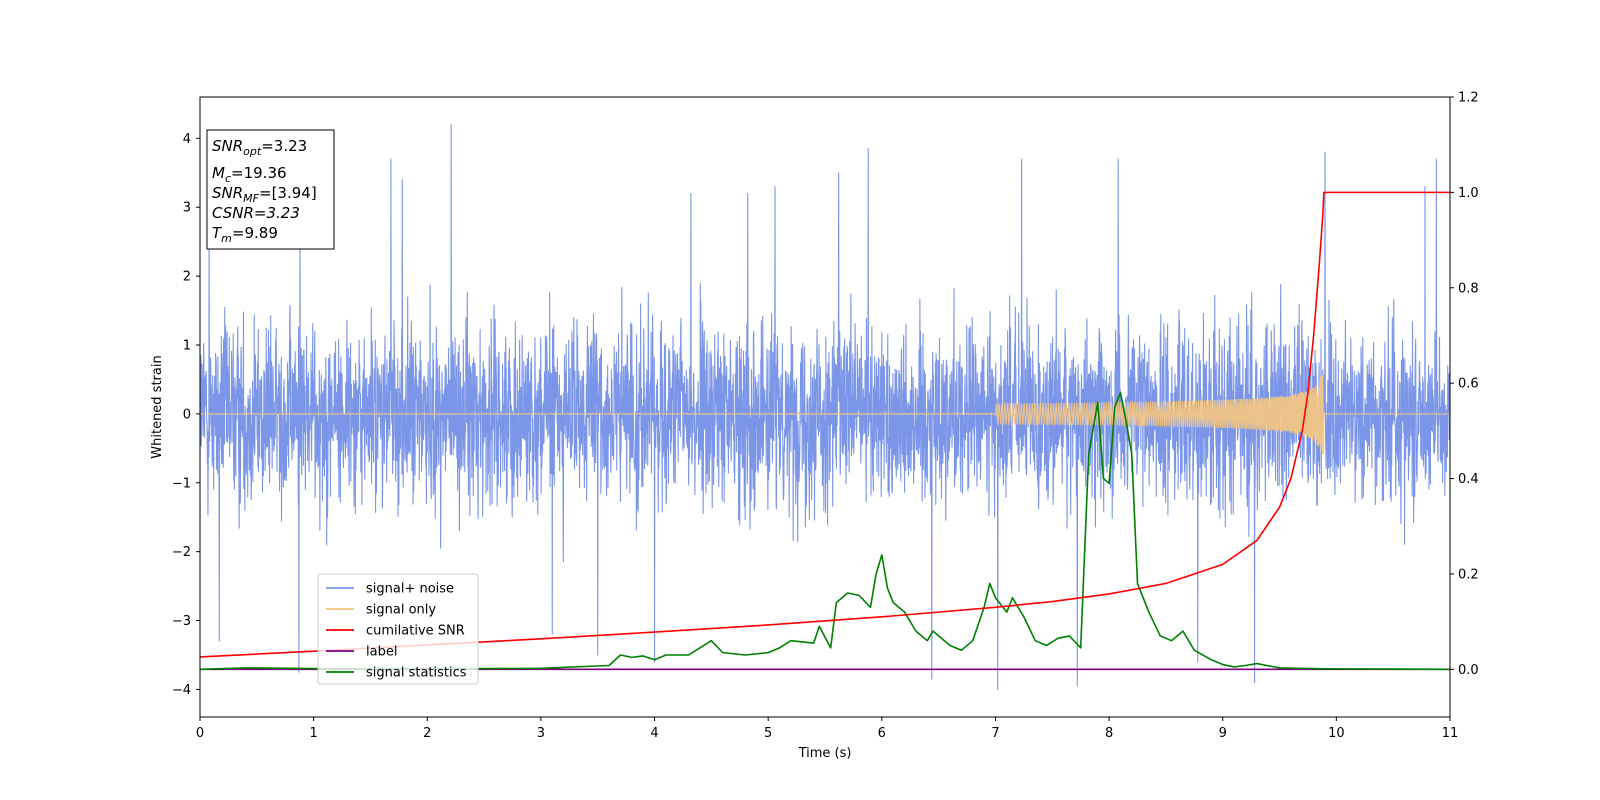 Image resolution: width=1600 pixels, height=800 pixels. What do you see at coordinates (427, 733) in the screenshot?
I see `x-tick-label: 2` at bounding box center [427, 733].